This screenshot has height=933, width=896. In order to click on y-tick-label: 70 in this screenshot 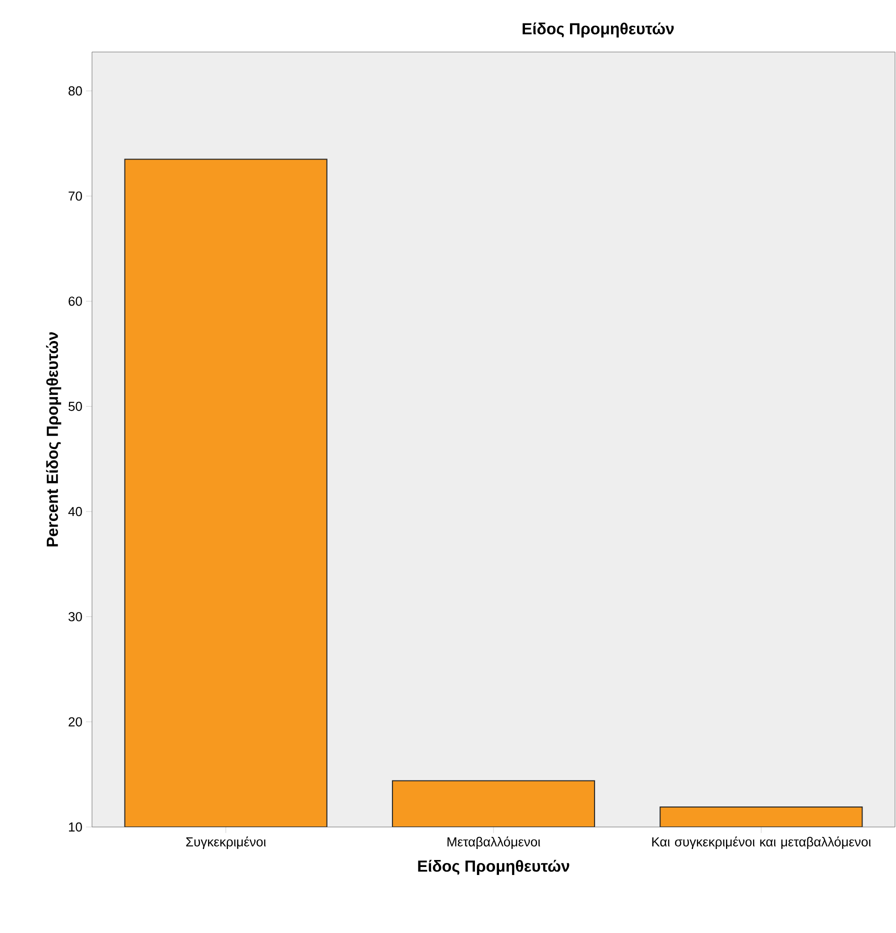, I will do `click(75, 196)`.